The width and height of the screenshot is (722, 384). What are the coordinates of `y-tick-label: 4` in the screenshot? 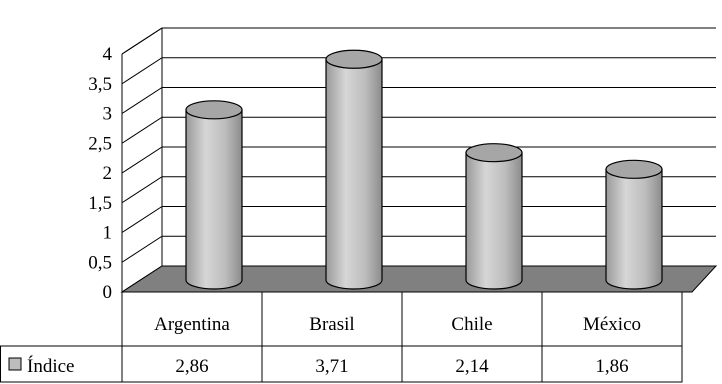 It's located at (108, 54).